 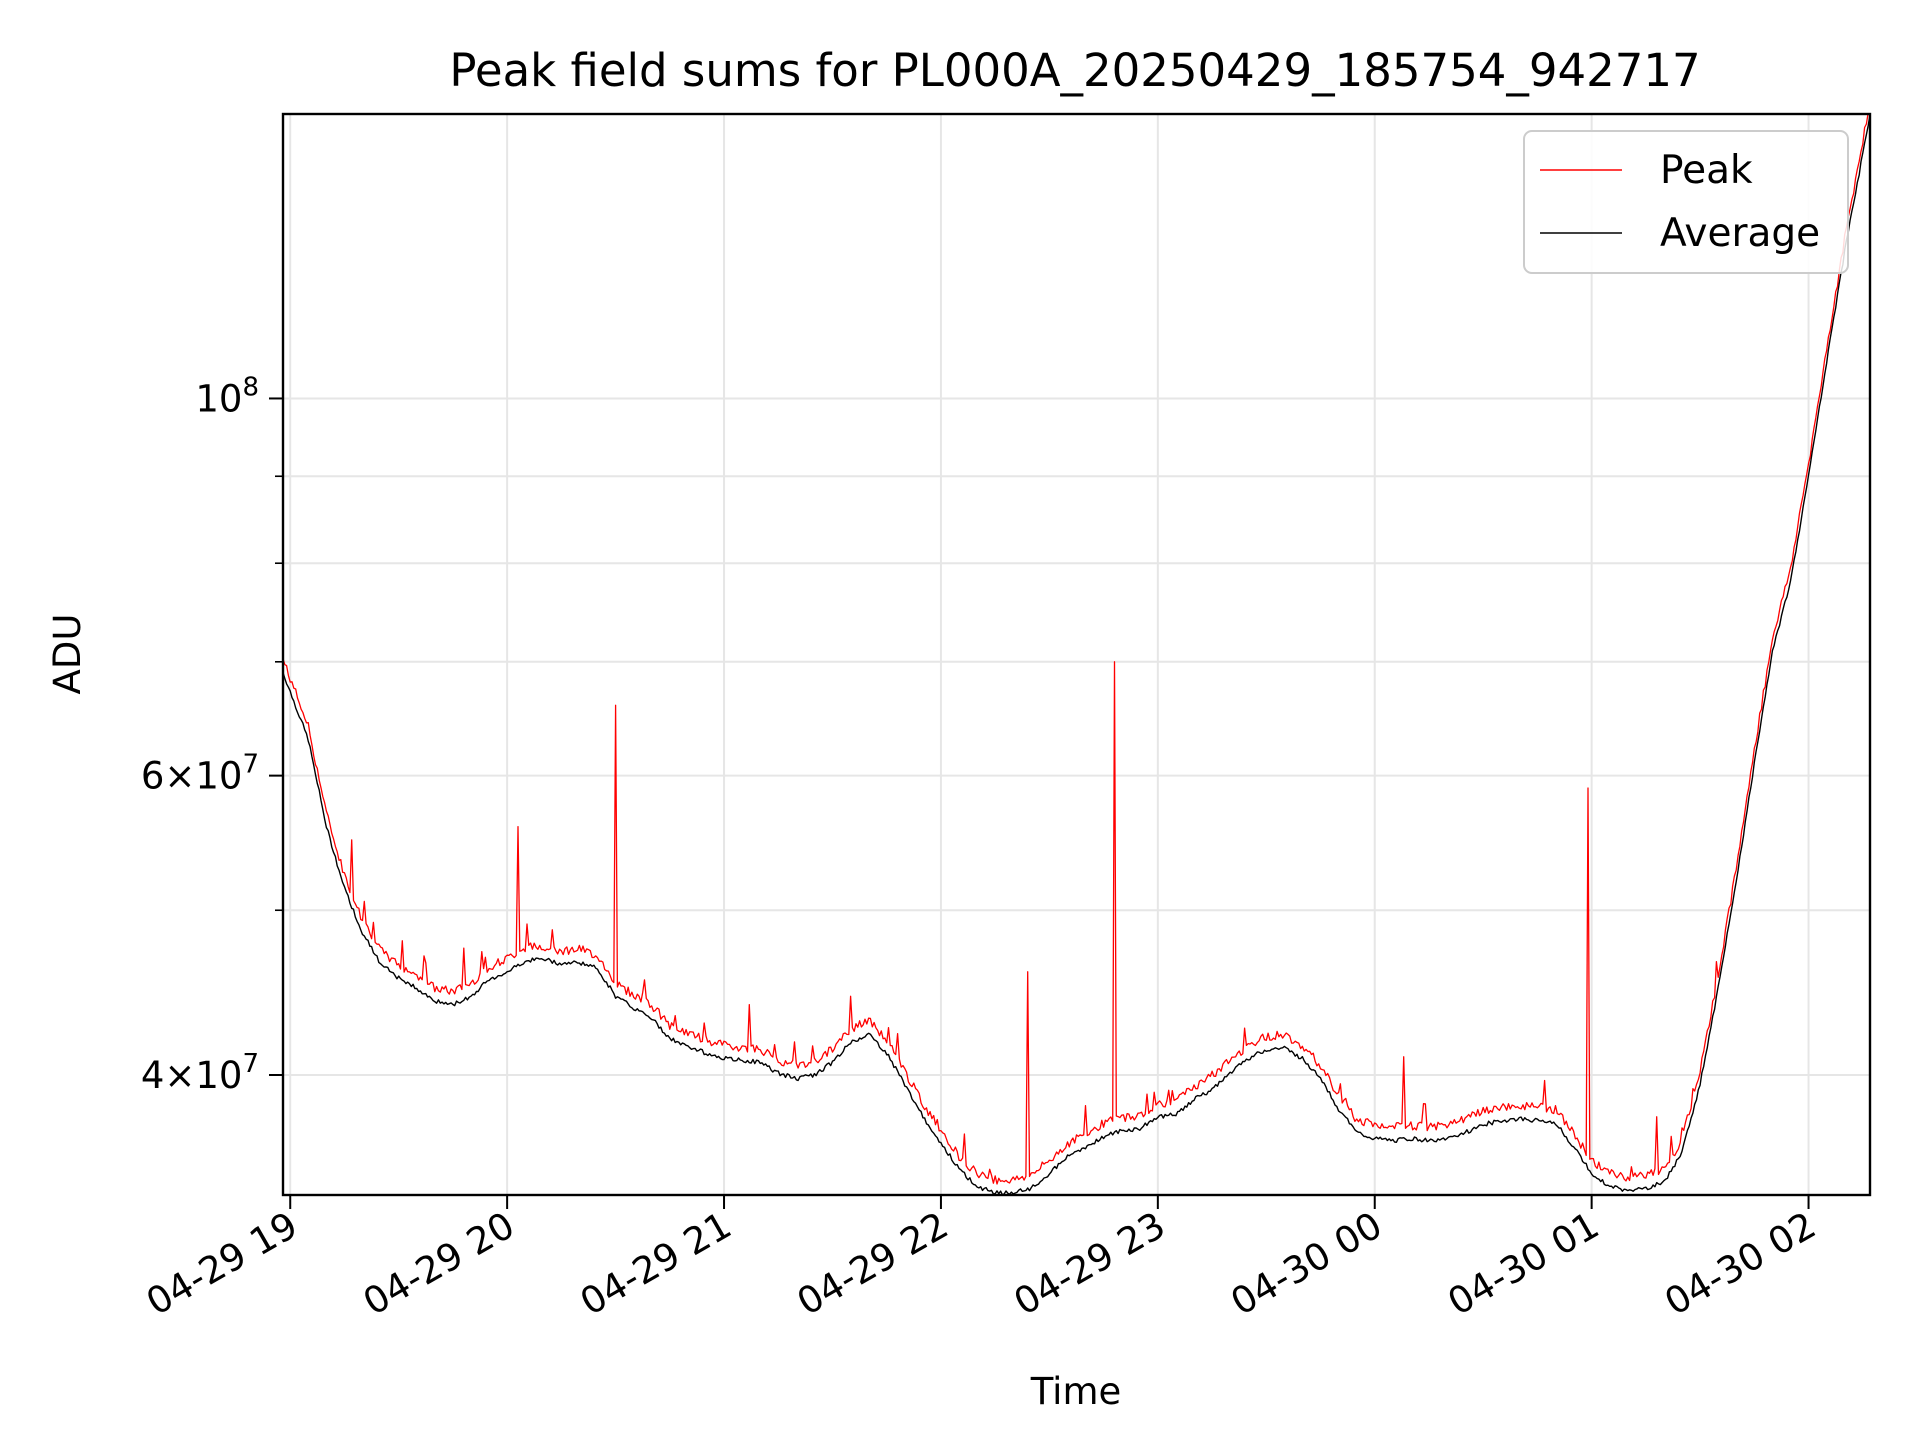 I want to click on x-tick-label: 04-29 22, so click(x=873, y=1264).